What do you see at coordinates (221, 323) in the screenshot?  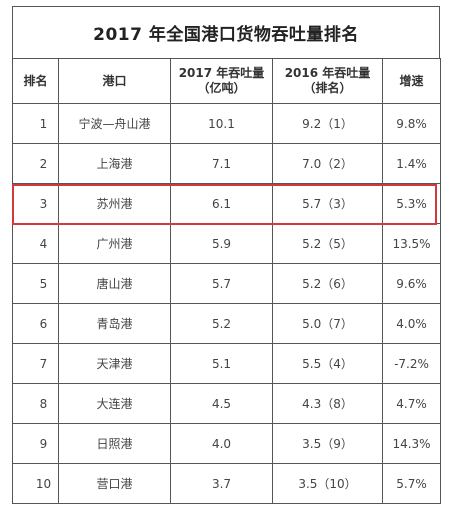 I see `cell-2017-throughput: 5.2` at bounding box center [221, 323].